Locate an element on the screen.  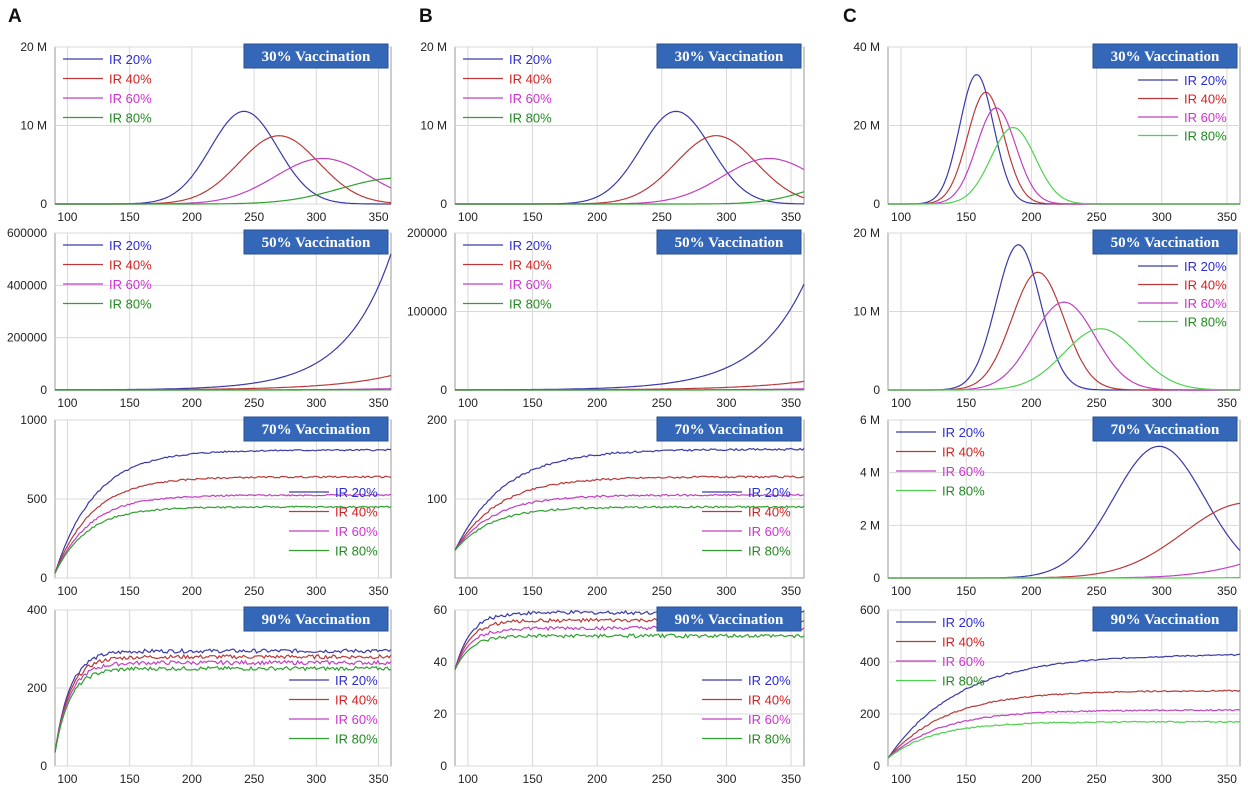
y-tick-label: 20 is located at coordinates (441, 714).